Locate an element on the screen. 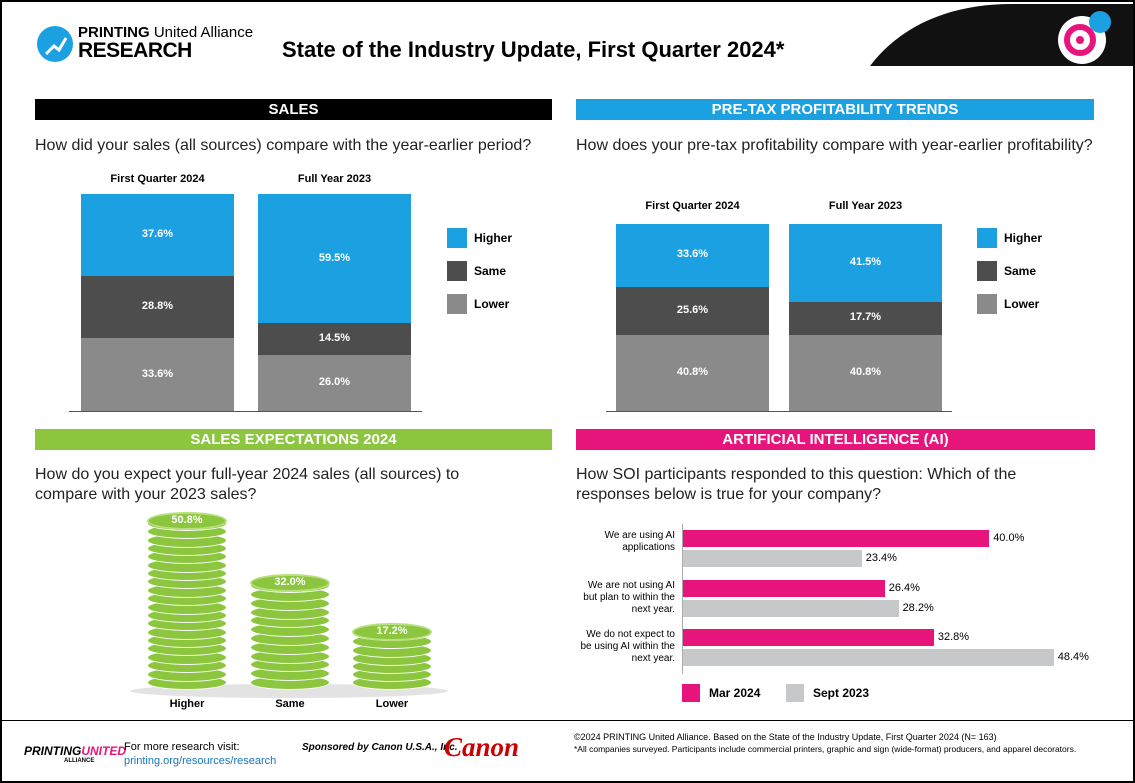 This screenshot has height=783, width=1135. footer-logo: PRINTINGUNITED is located at coordinates (75, 751).